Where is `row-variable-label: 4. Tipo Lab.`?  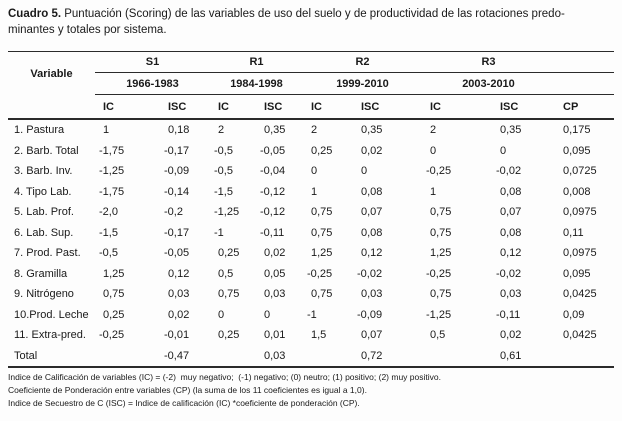
row-variable-label: 4. Tipo Lab. is located at coordinates (43, 191).